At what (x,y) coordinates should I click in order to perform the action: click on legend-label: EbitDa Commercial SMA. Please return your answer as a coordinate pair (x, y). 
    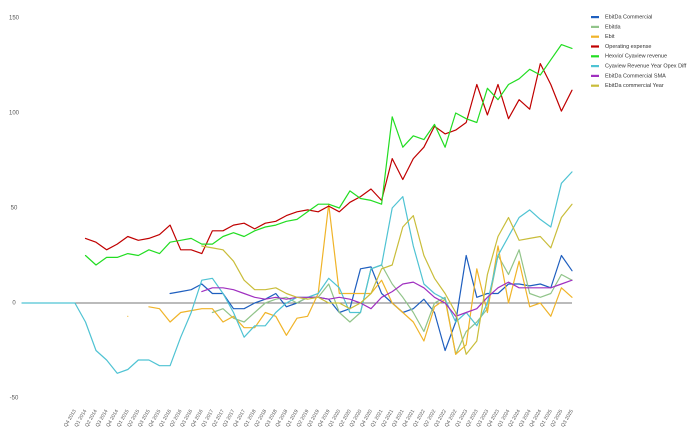
    Looking at the image, I should click on (635, 76).